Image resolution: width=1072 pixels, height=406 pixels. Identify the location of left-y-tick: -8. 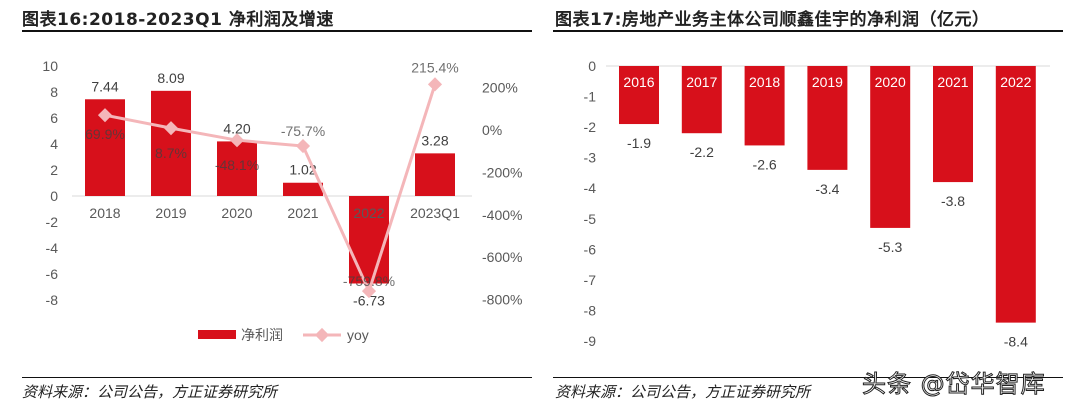
(52, 300).